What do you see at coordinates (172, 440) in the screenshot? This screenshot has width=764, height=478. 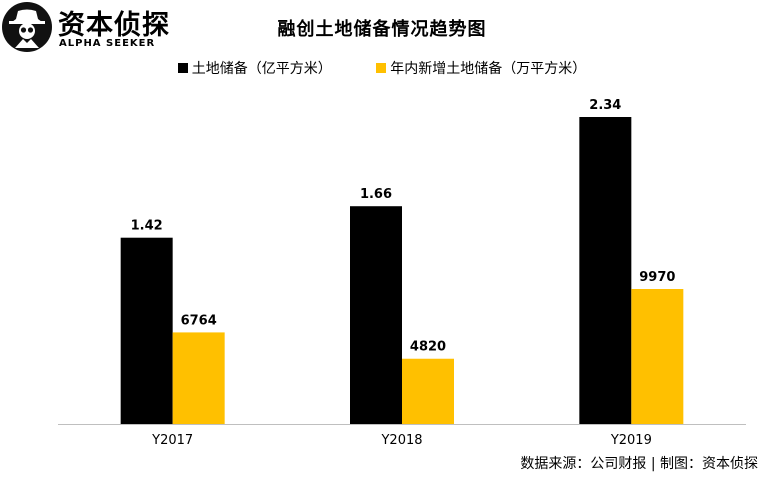 I see `x-tick-label-y2017: Y2017` at bounding box center [172, 440].